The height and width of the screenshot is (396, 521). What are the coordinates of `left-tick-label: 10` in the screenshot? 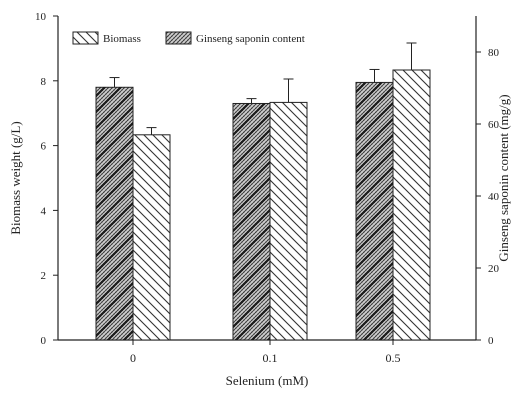 It's located at (41, 17).